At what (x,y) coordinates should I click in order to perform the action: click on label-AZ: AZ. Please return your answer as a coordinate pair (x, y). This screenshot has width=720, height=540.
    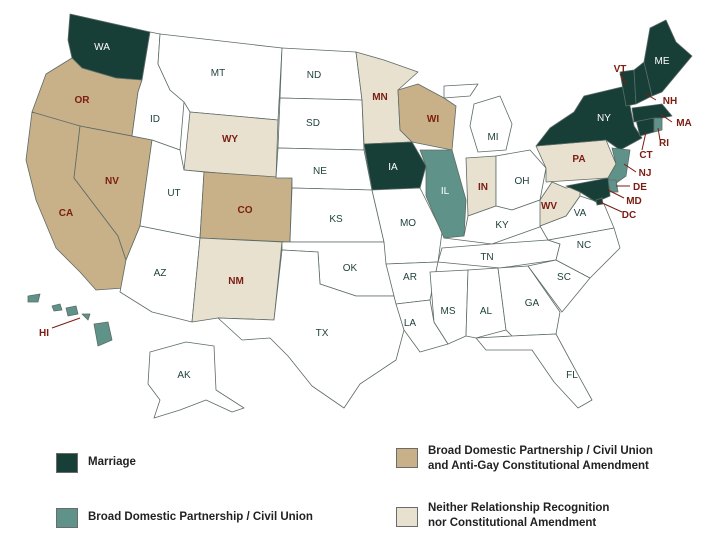
    Looking at the image, I should click on (160, 273).